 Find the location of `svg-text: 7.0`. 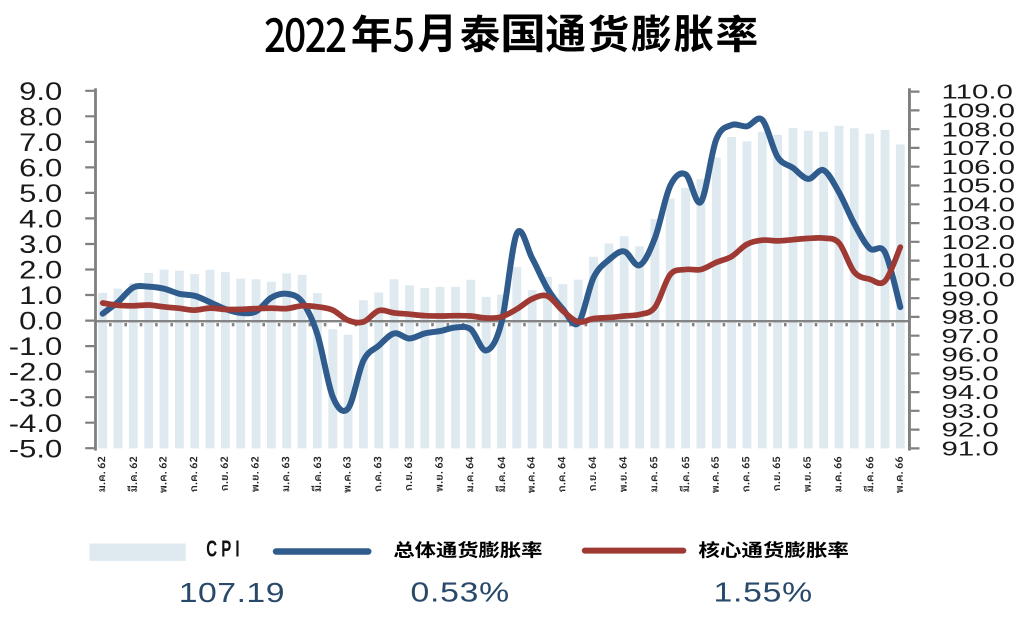

svg-text: 7.0 is located at coordinates (40, 143).